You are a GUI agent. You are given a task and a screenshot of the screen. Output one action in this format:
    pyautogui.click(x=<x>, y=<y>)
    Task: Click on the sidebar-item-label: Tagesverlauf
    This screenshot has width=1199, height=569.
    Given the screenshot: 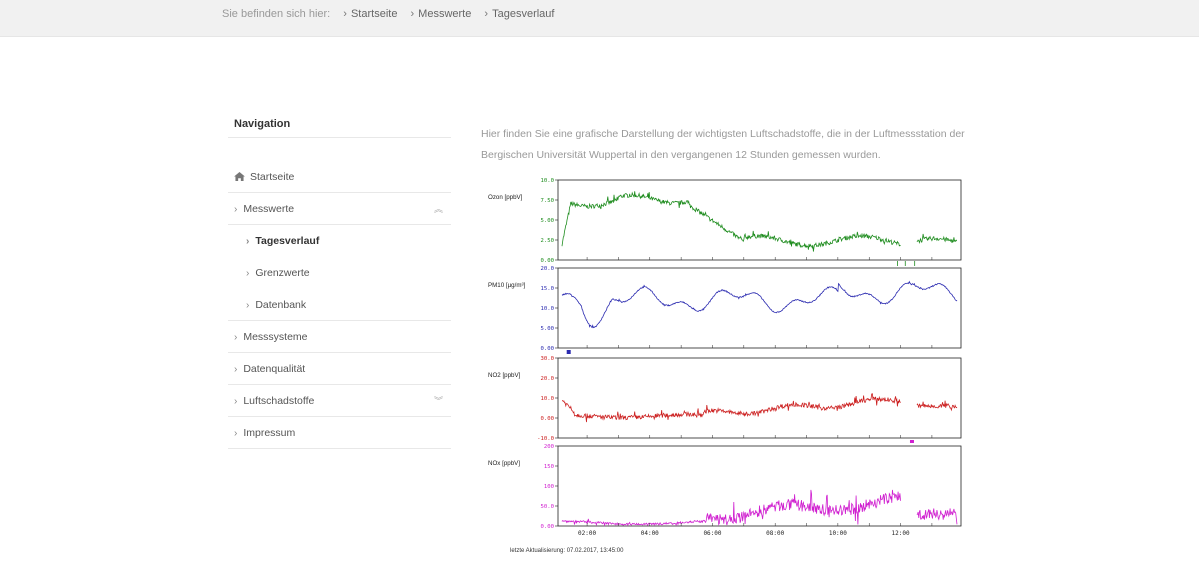 What is the action you would take?
    pyautogui.click(x=287, y=241)
    